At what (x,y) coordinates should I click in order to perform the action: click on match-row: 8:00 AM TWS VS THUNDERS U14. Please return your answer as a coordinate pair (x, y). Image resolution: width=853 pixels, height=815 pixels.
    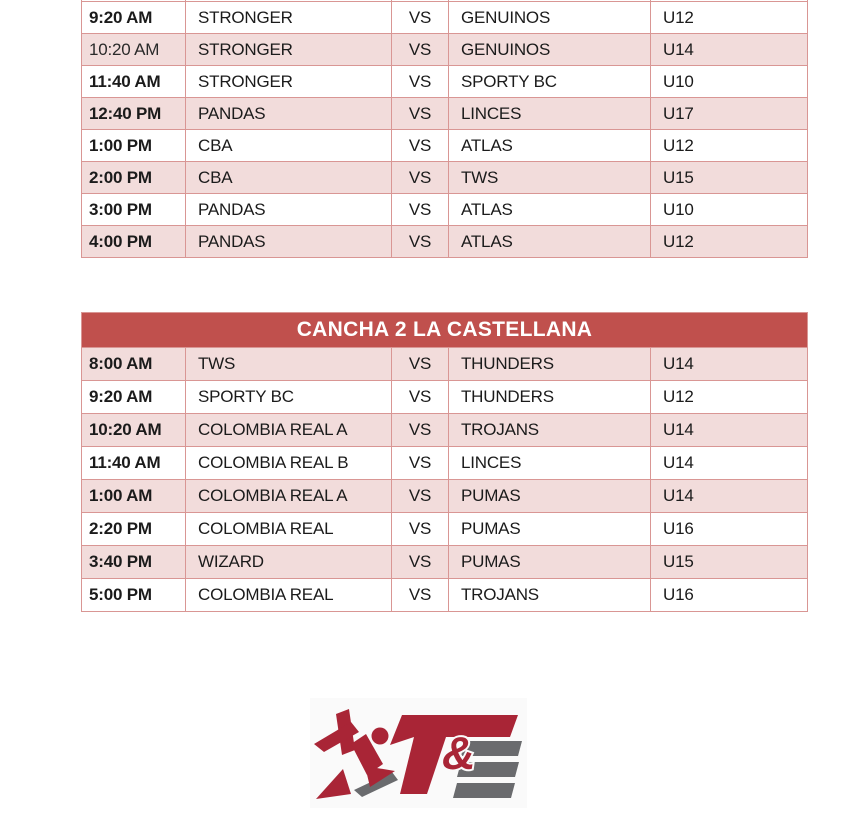
    Looking at the image, I should click on (444, 363).